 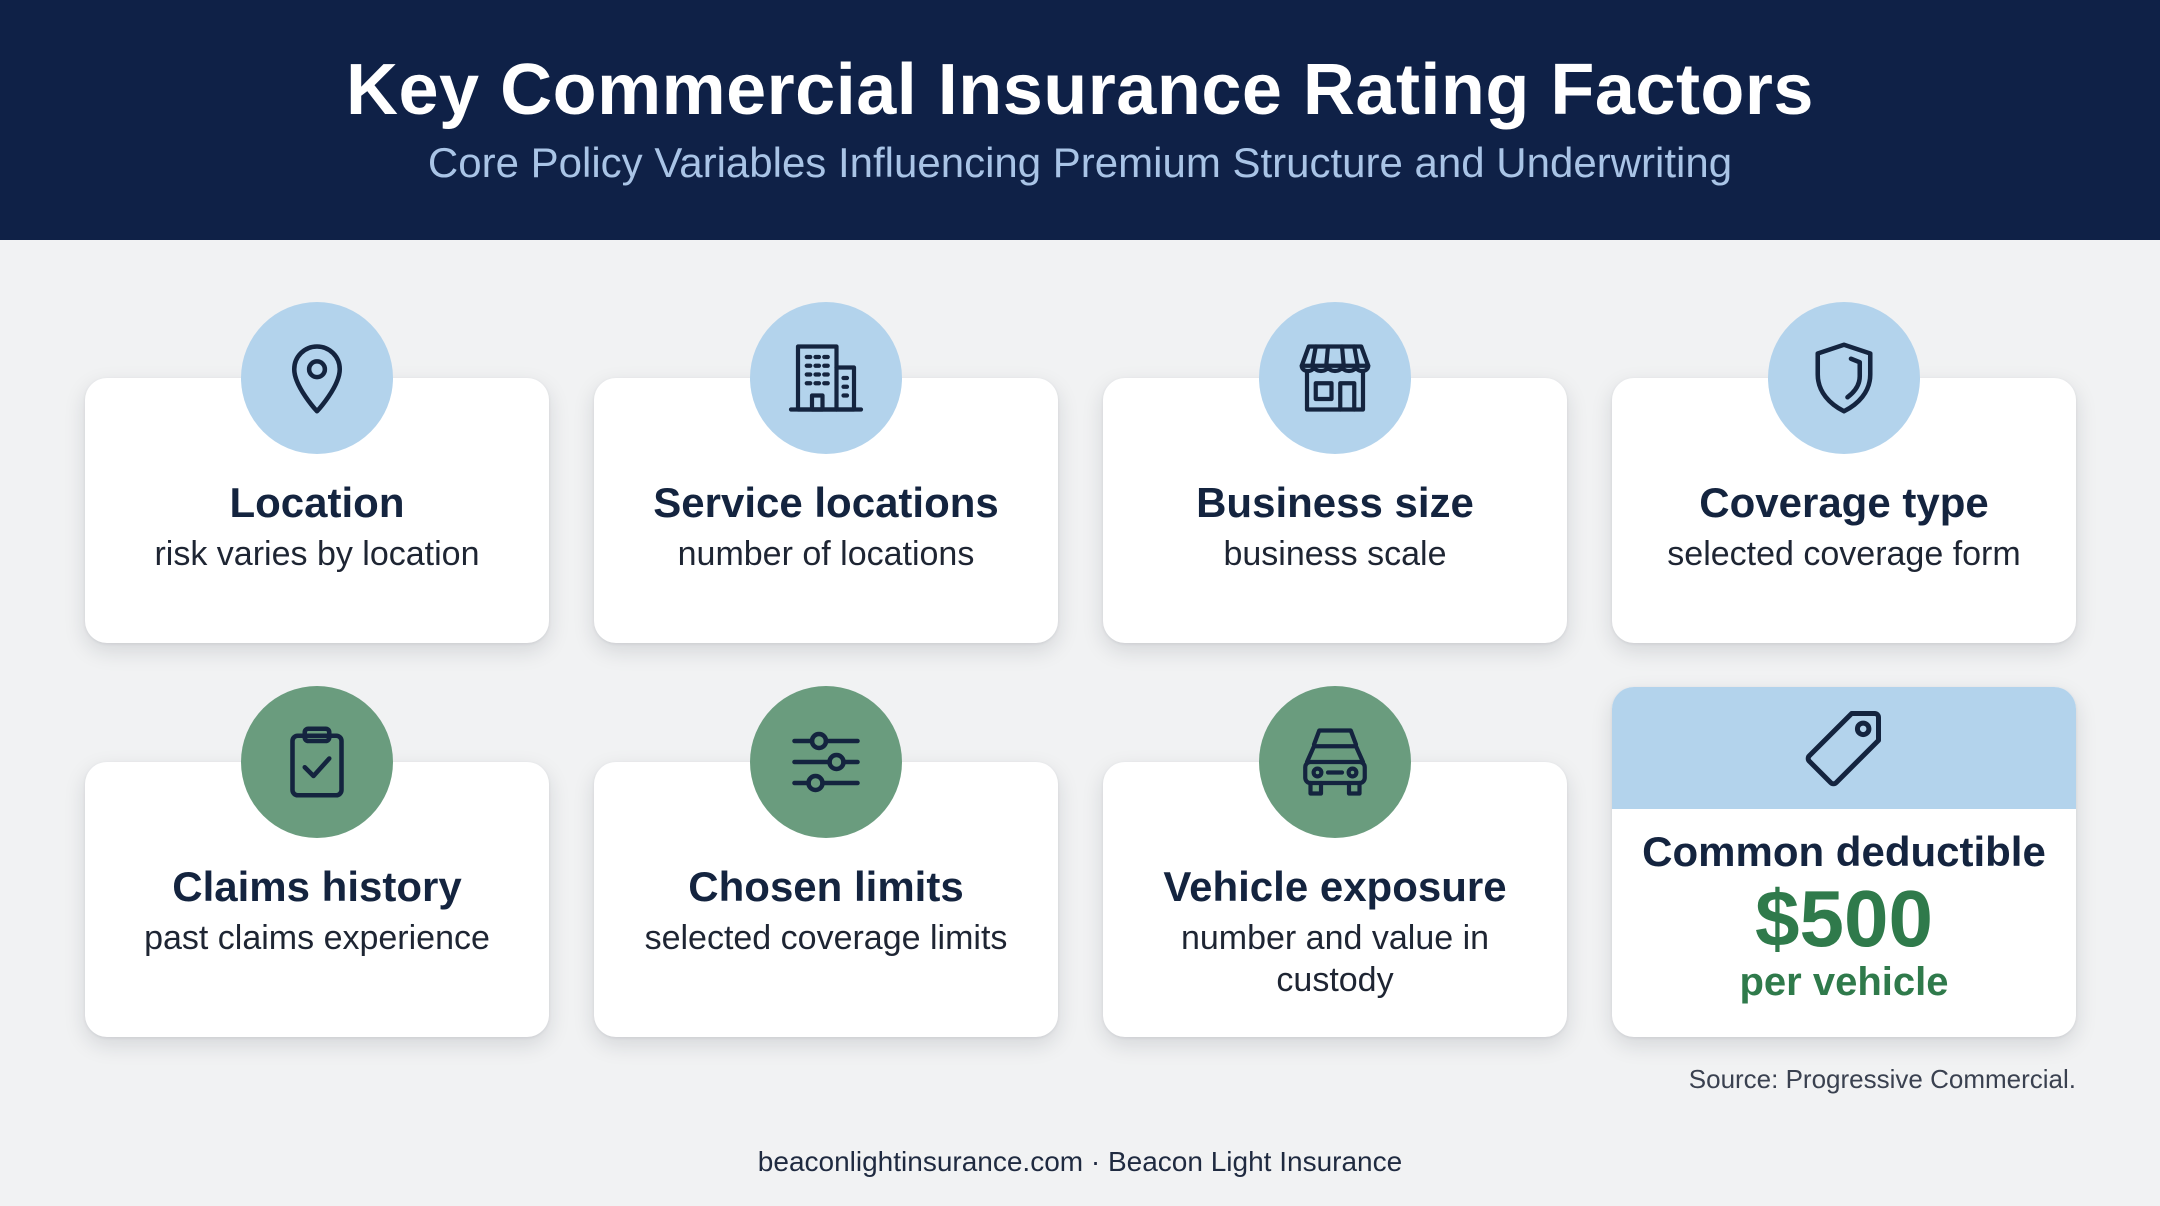 What do you see at coordinates (1882, 1079) in the screenshot?
I see `source-note: Source: Progressive Commercial.` at bounding box center [1882, 1079].